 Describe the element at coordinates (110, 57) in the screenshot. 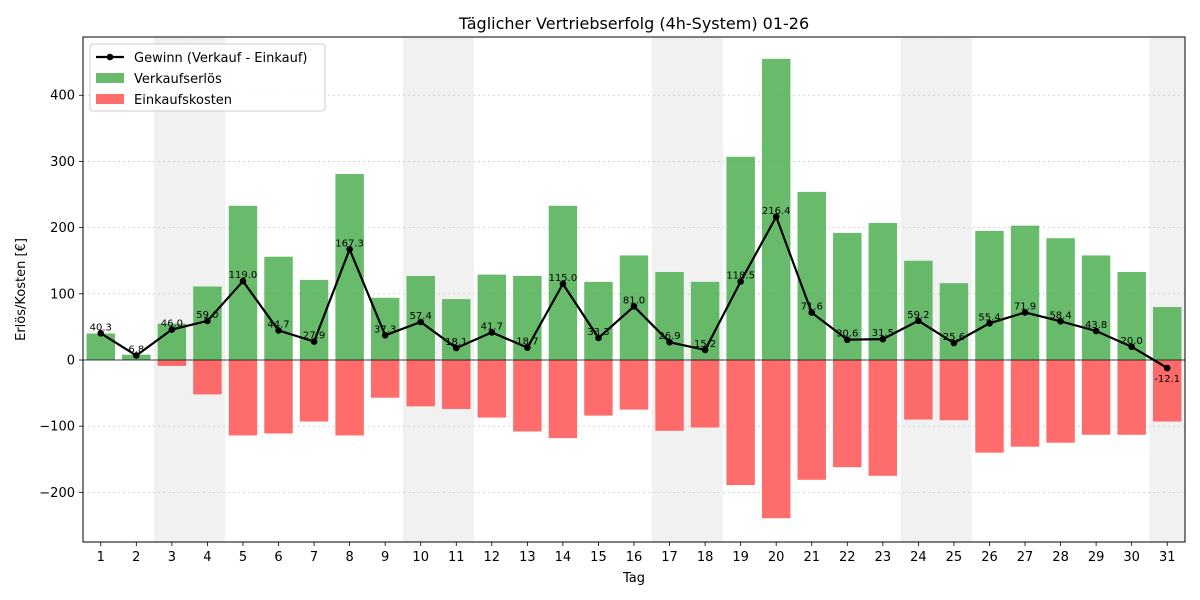

I see `legend-marker` at that location.